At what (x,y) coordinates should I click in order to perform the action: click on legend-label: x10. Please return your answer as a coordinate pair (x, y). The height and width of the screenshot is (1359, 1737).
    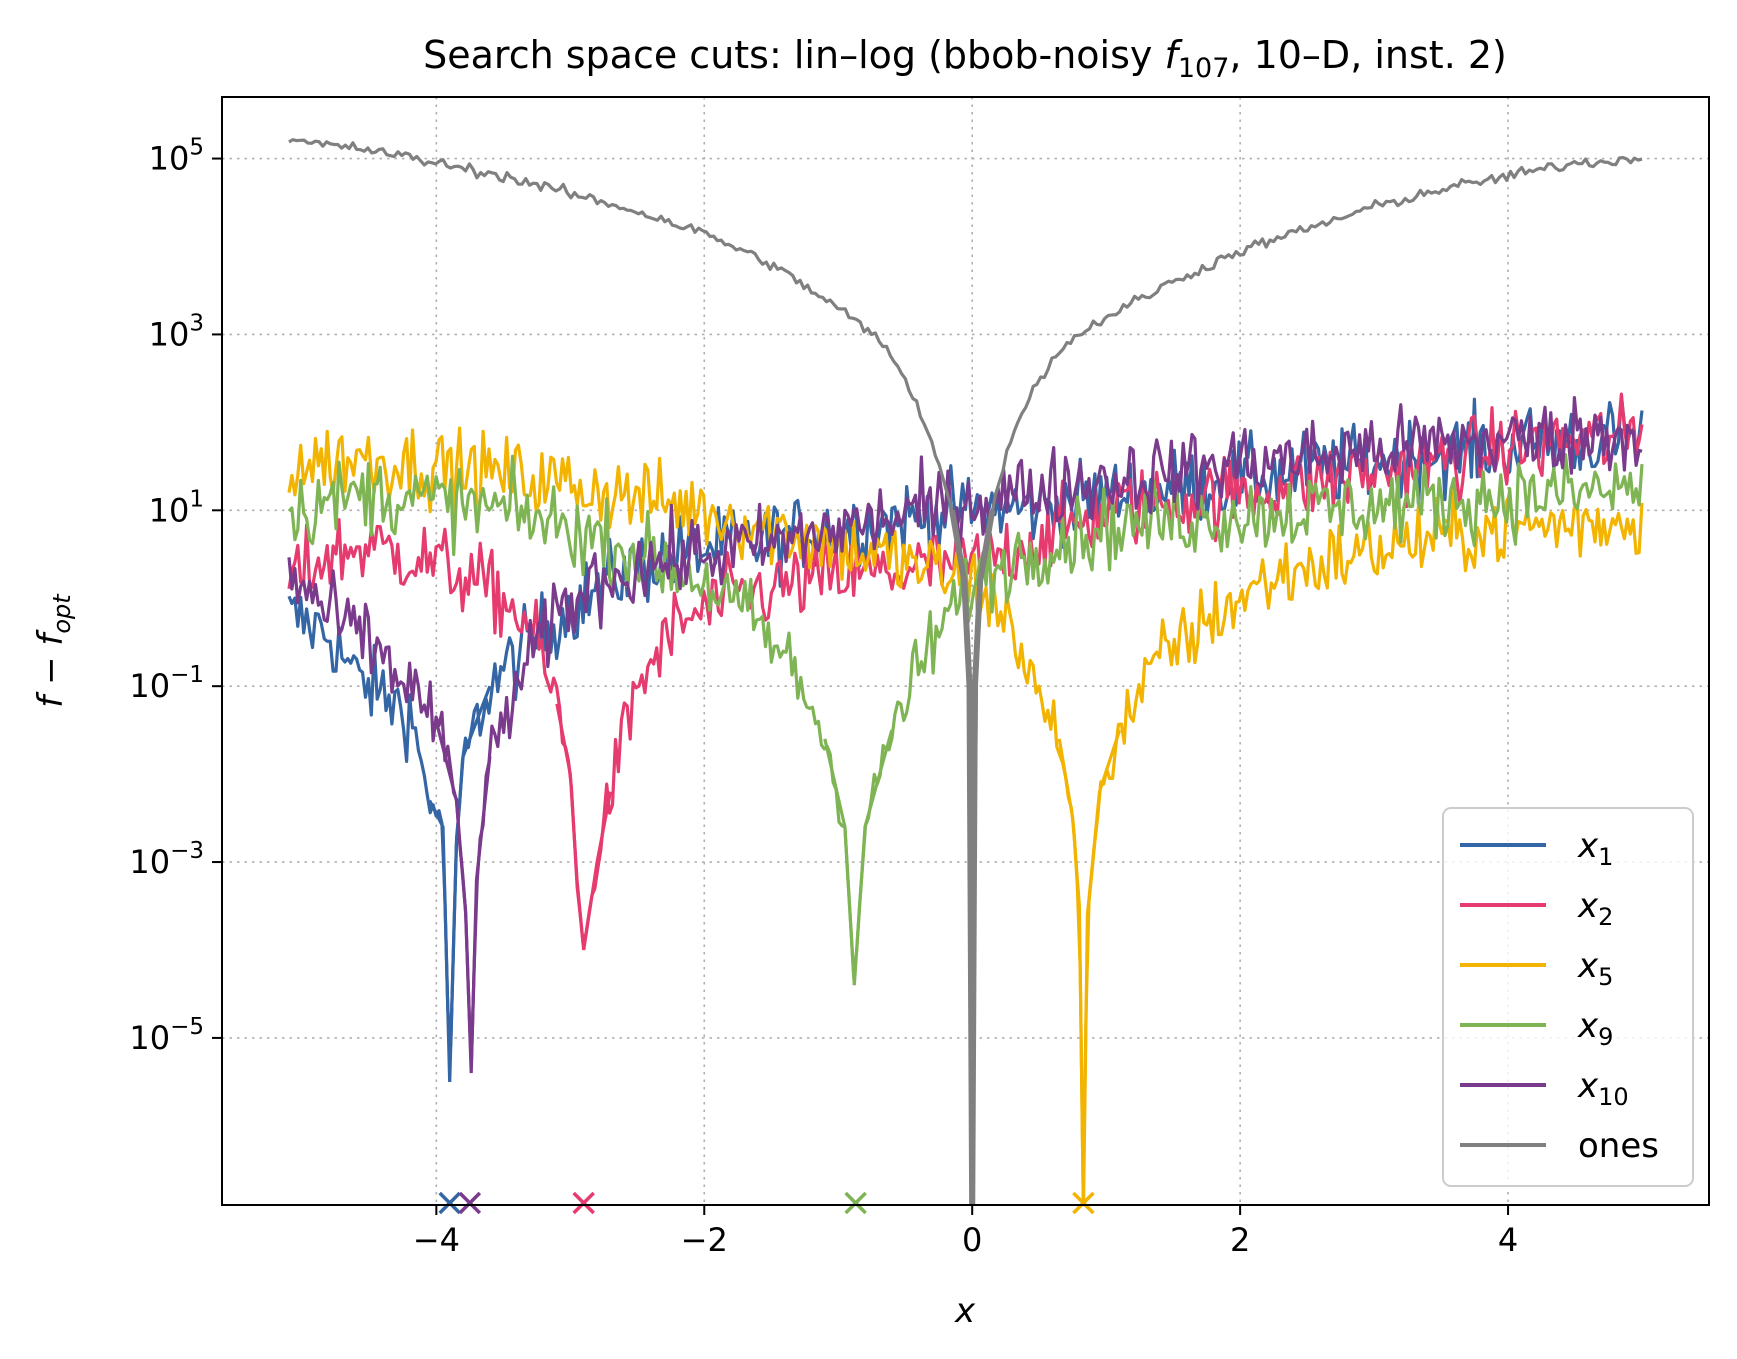
    Looking at the image, I should click on (1603, 1088).